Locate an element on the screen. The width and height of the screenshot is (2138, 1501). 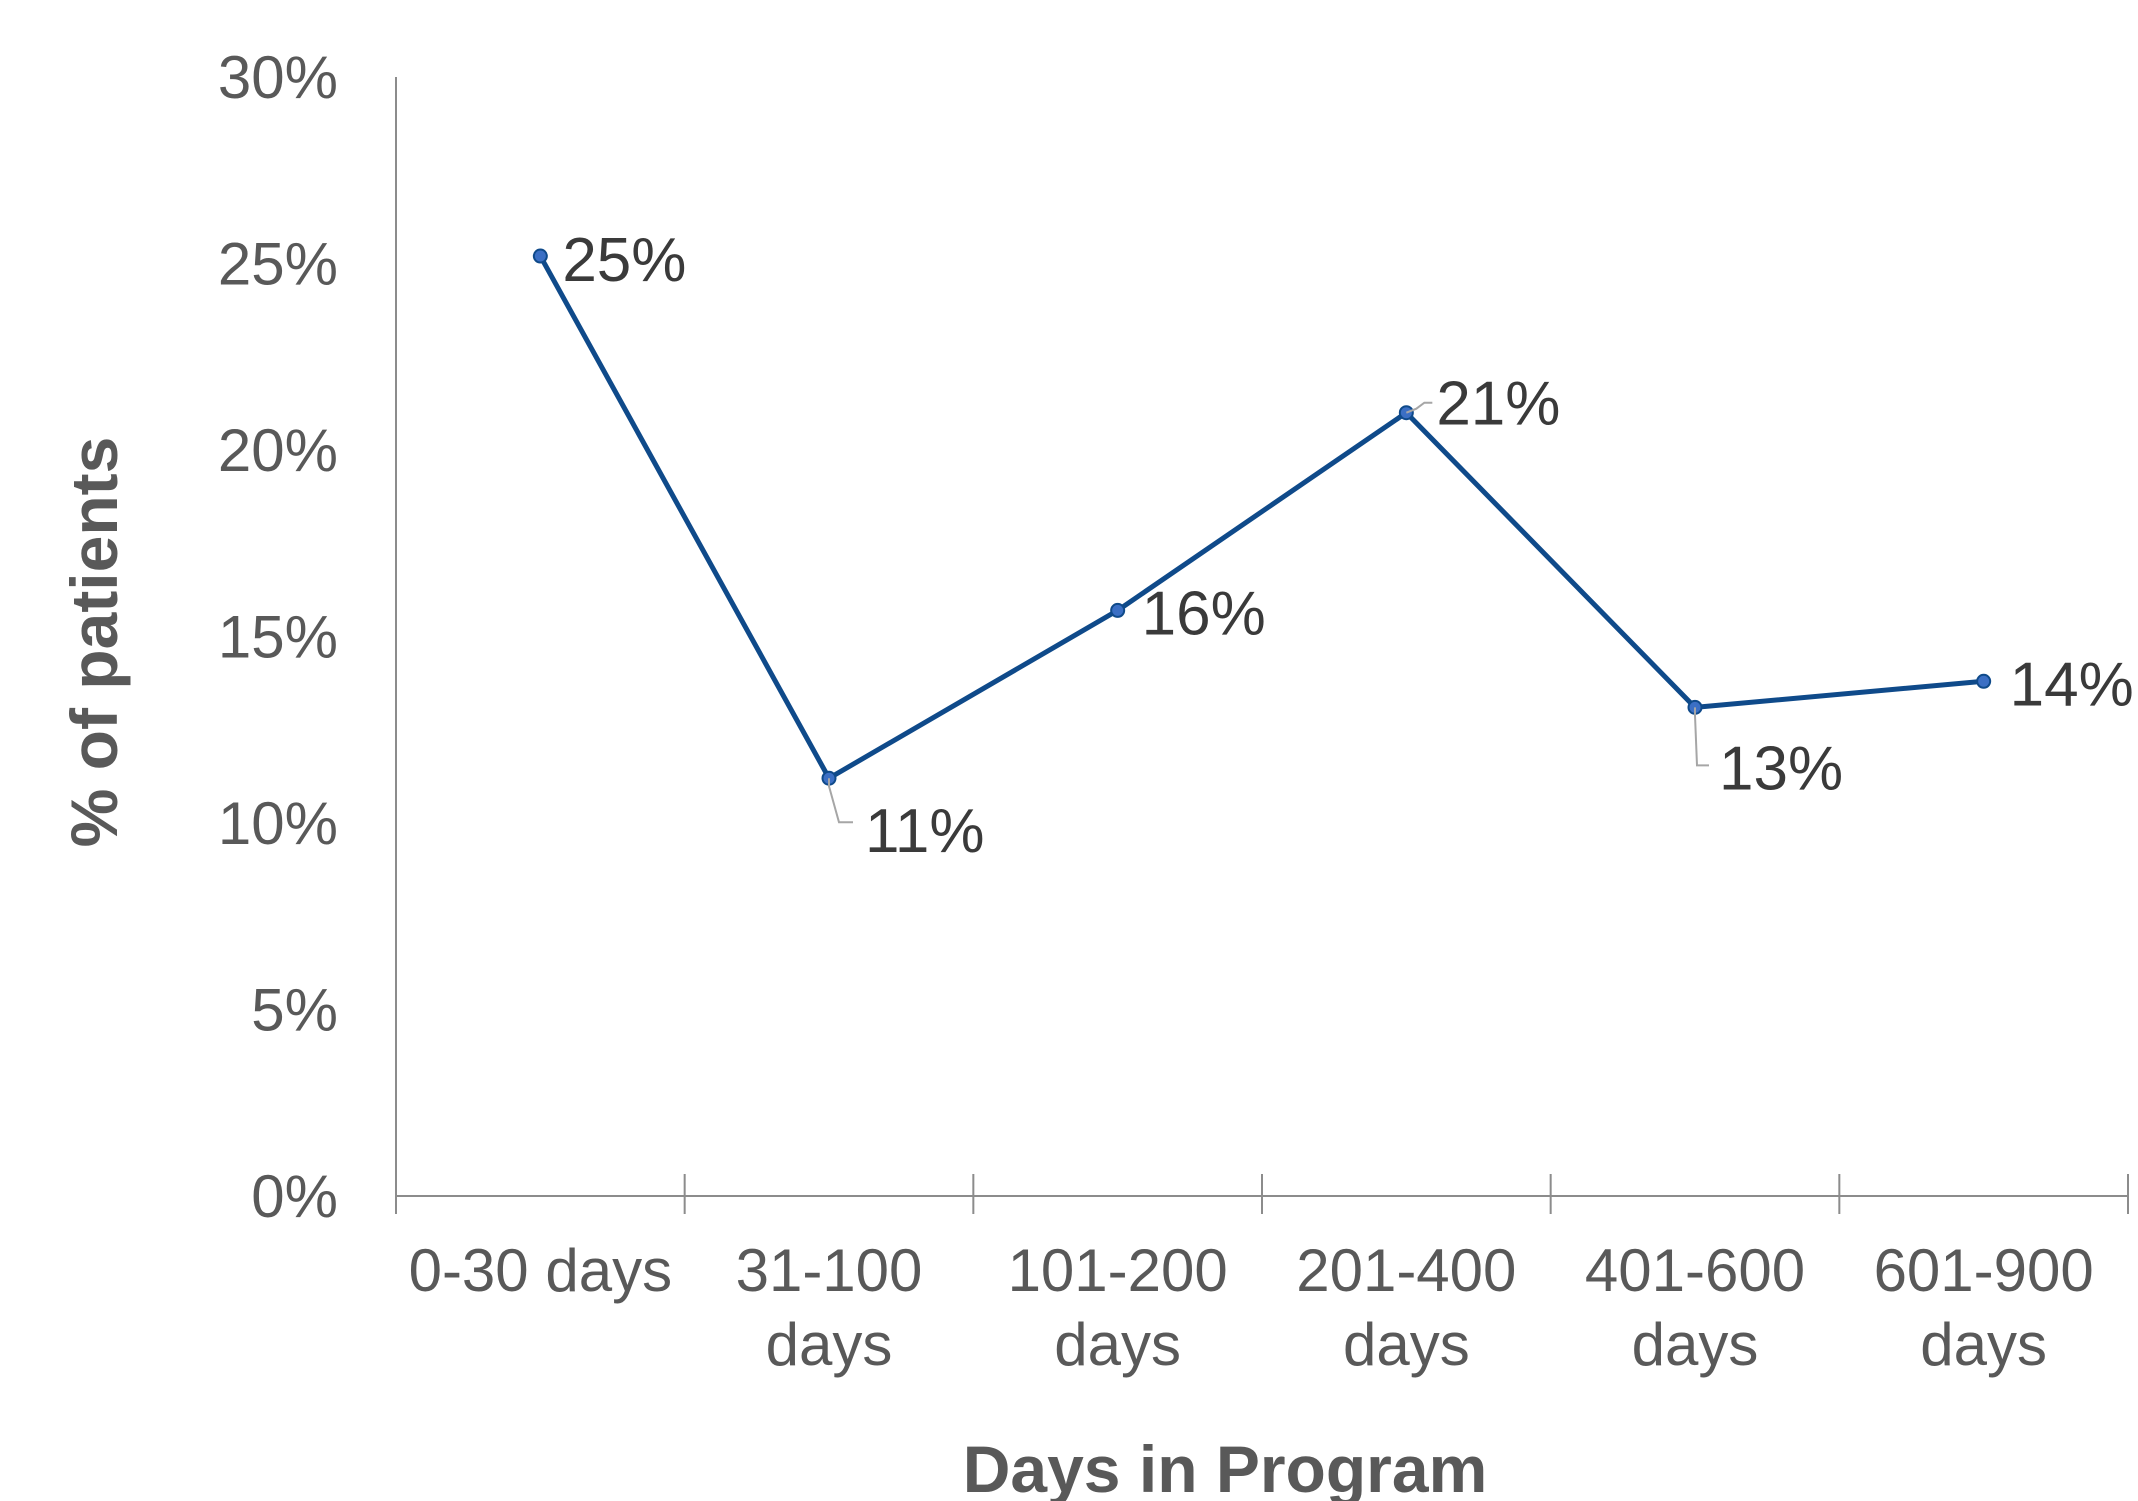
data-label: 14% is located at coordinates (2072, 684).